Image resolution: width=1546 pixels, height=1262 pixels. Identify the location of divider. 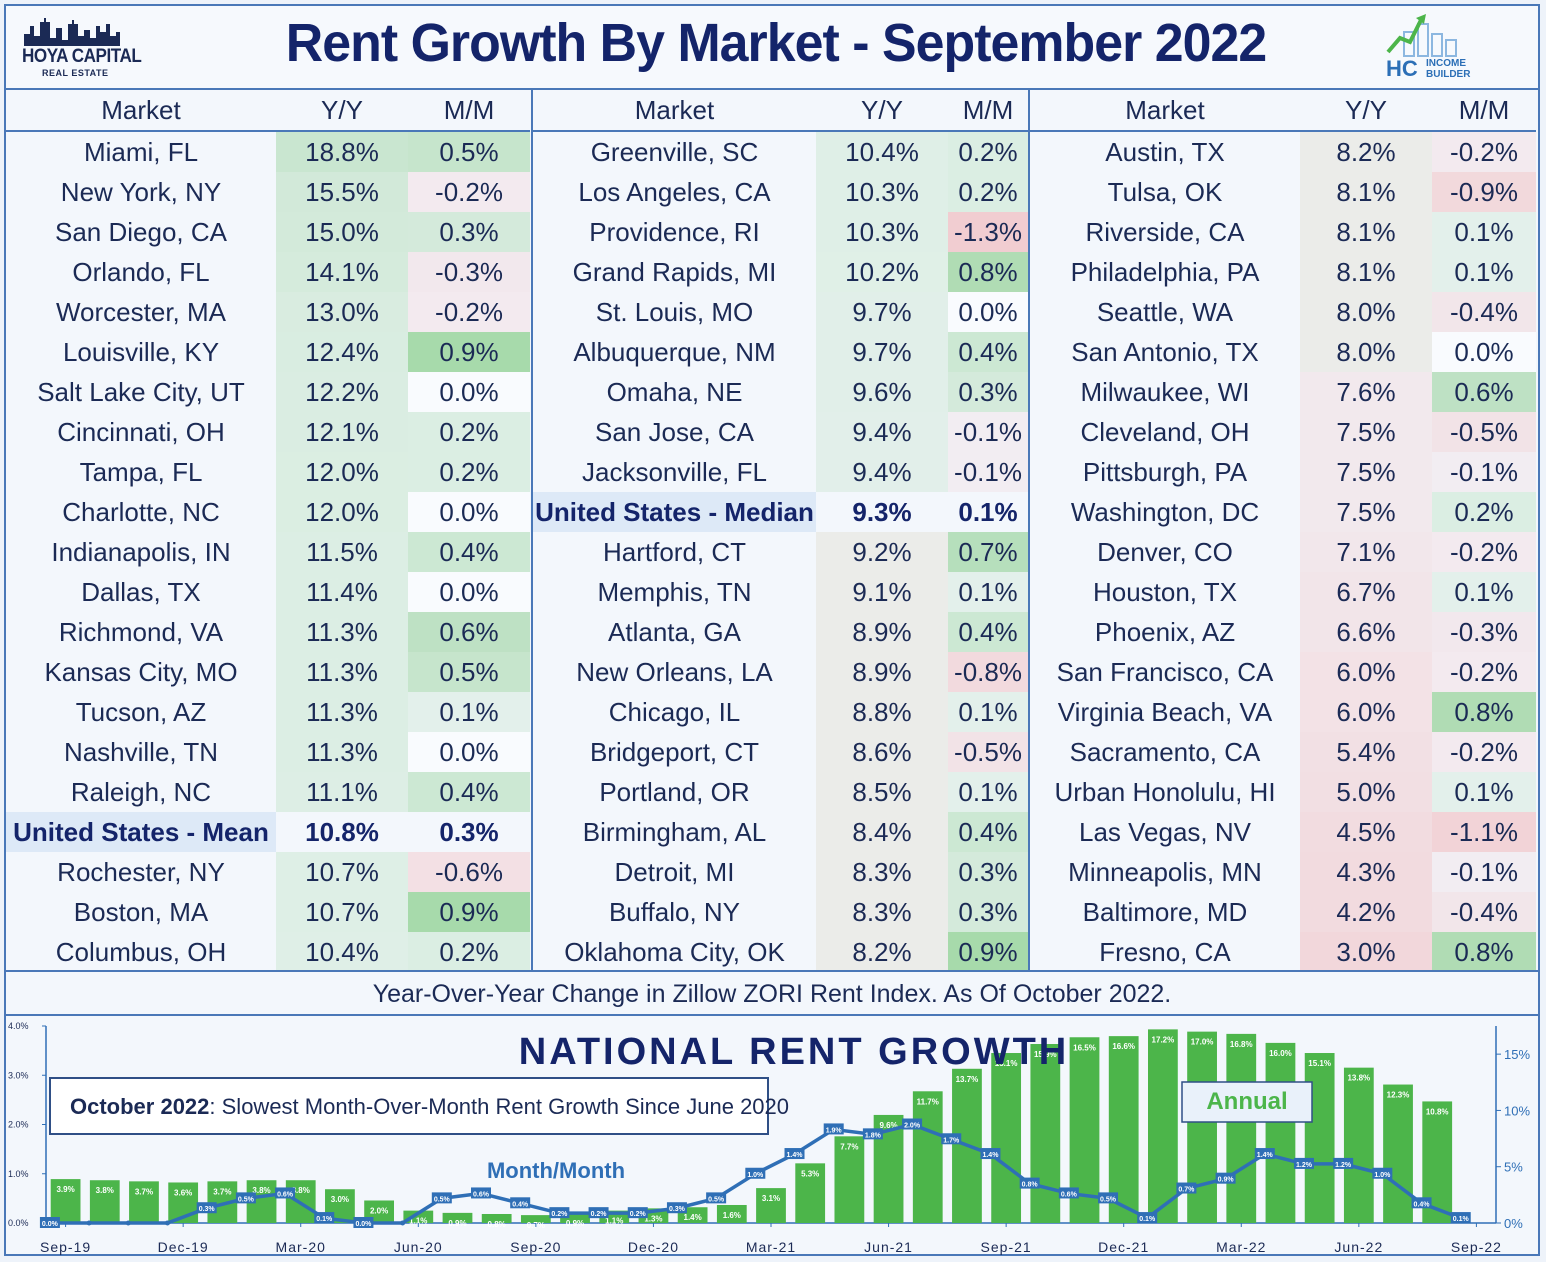
(772, 971).